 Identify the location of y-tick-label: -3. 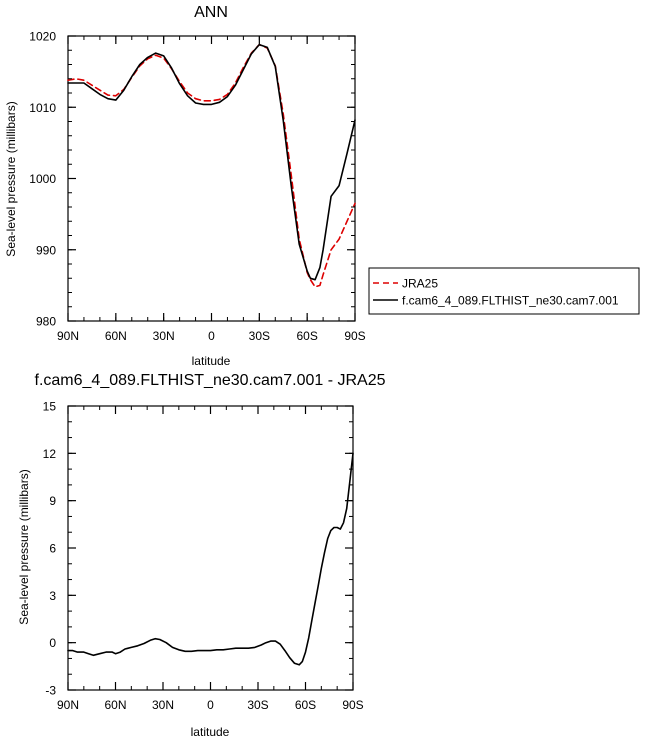
(50, 691).